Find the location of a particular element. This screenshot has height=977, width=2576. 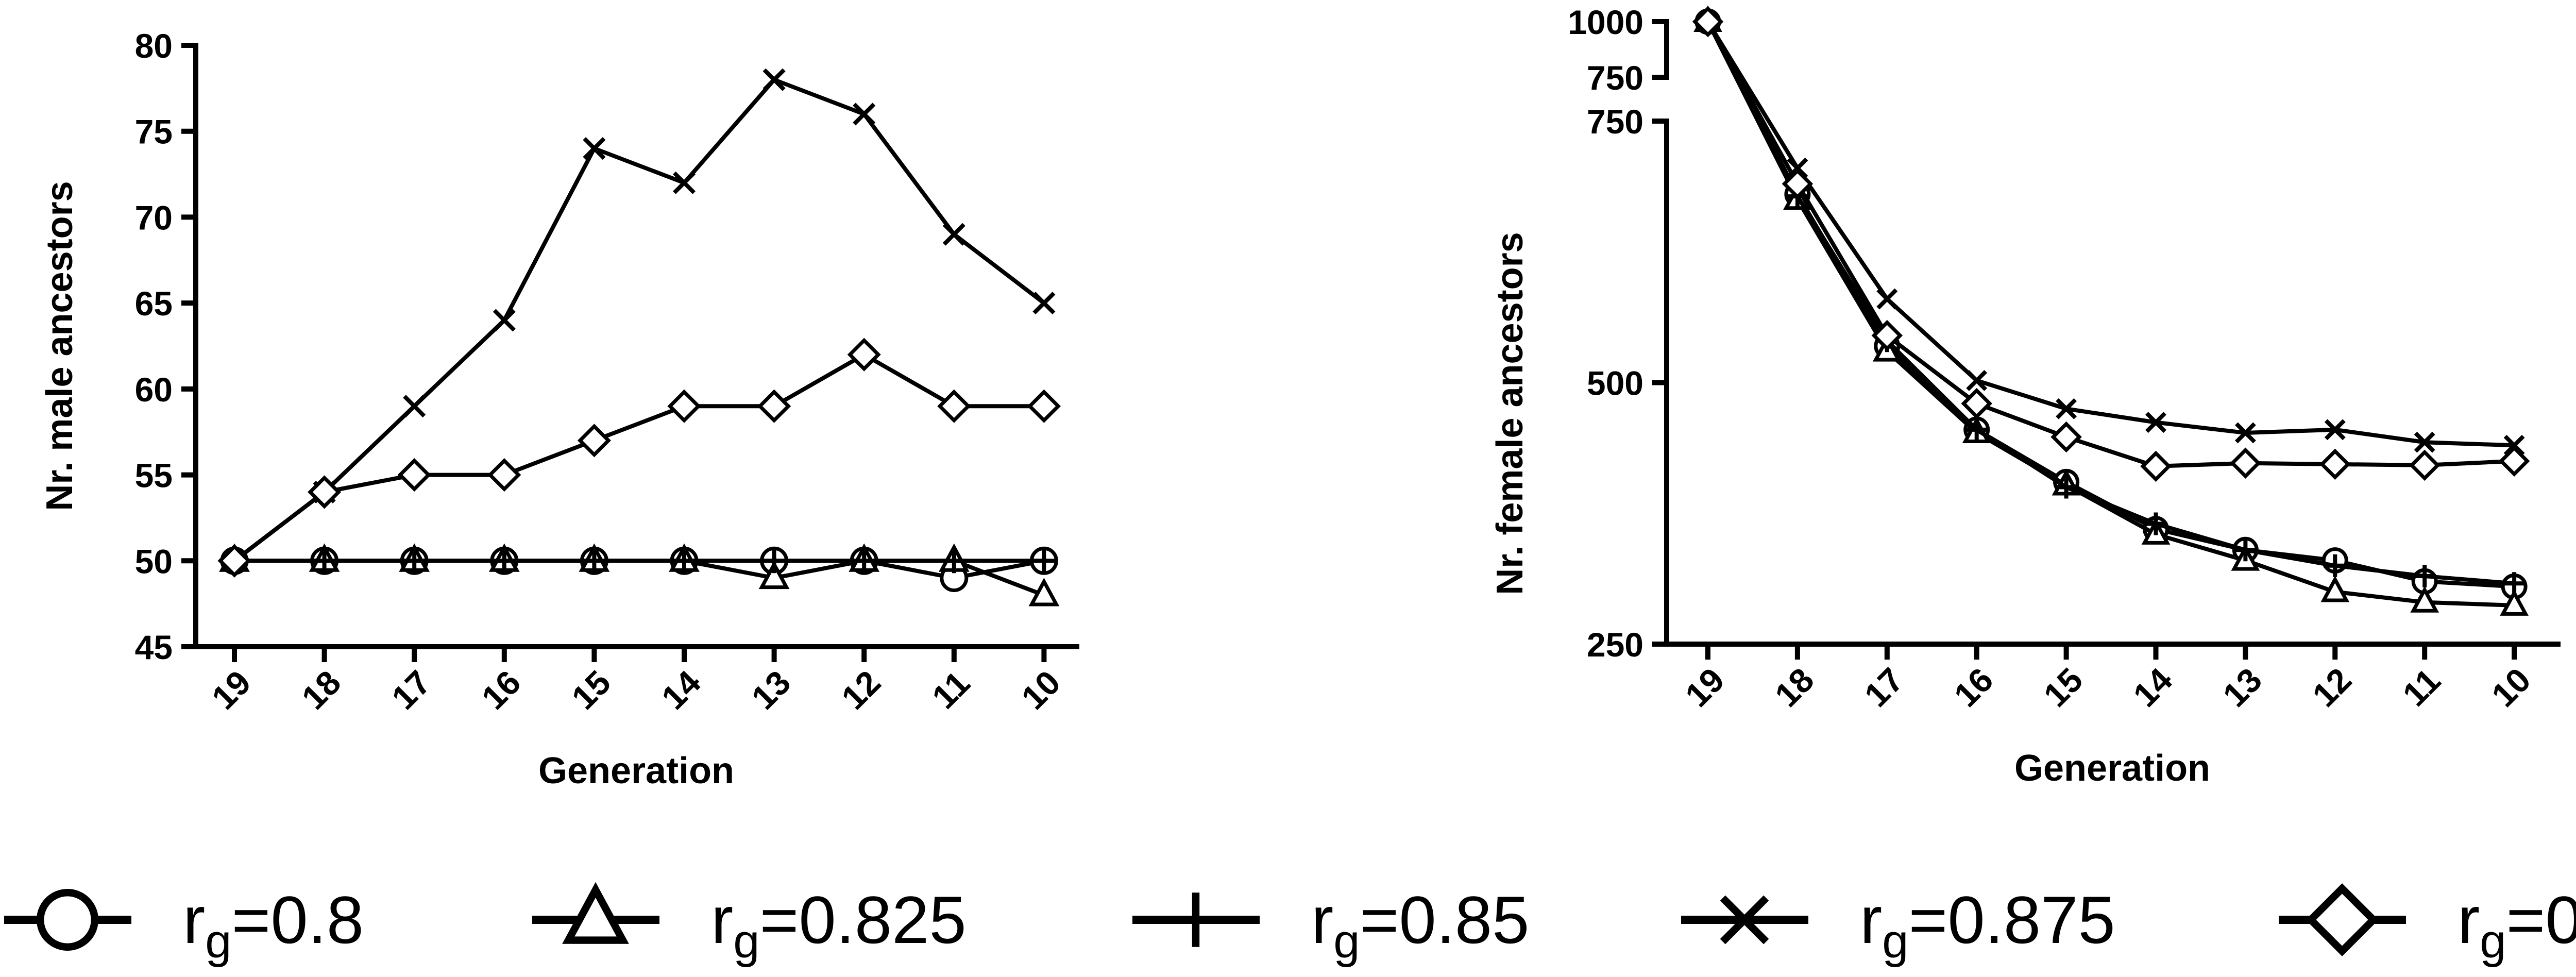

legend-item-0-9: rg=0.9 is located at coordinates (2427, 925).